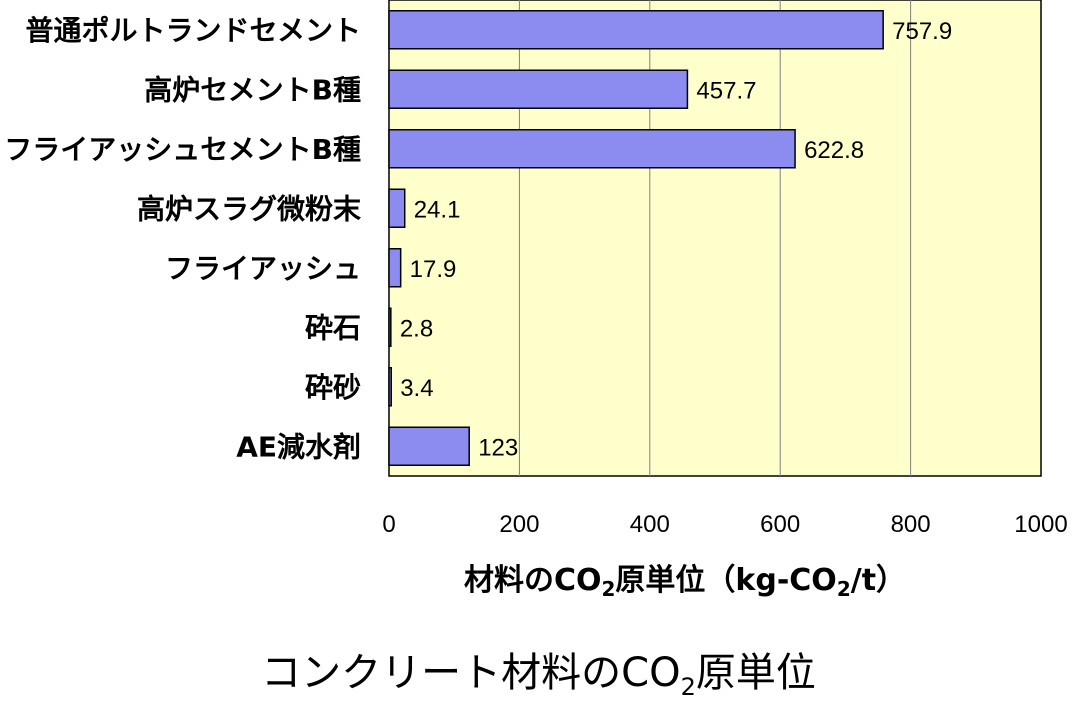  I want to click on figure-caption: コンクリート材料のCO2原単位, so click(538, 675).